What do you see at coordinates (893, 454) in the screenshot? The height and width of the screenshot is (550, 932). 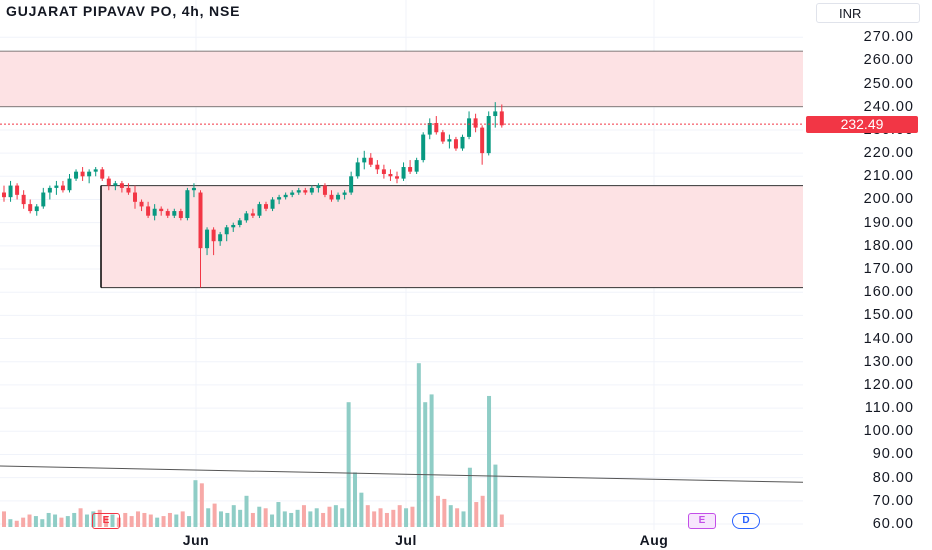 I see `price-tick-label: 90.00` at bounding box center [893, 454].